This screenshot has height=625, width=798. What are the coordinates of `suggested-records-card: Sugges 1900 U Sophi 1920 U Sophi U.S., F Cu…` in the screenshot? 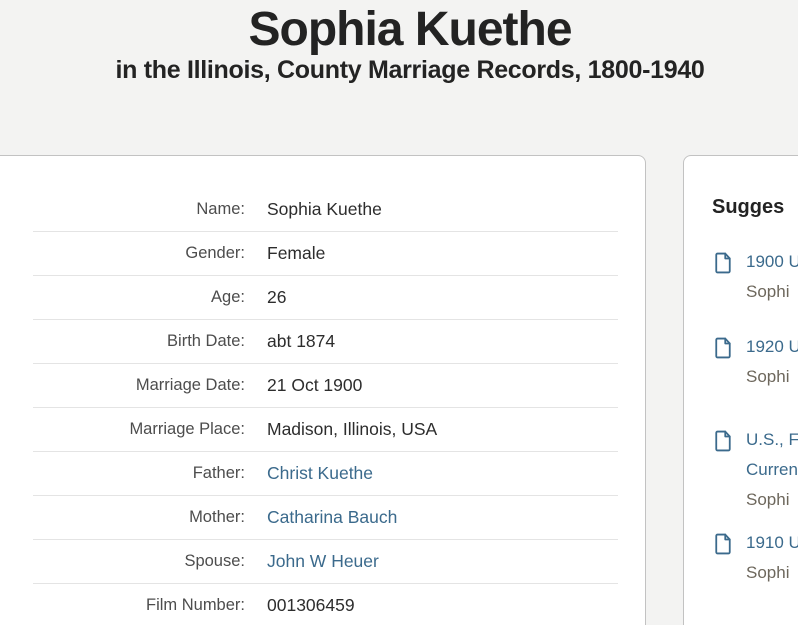 It's located at (740, 390).